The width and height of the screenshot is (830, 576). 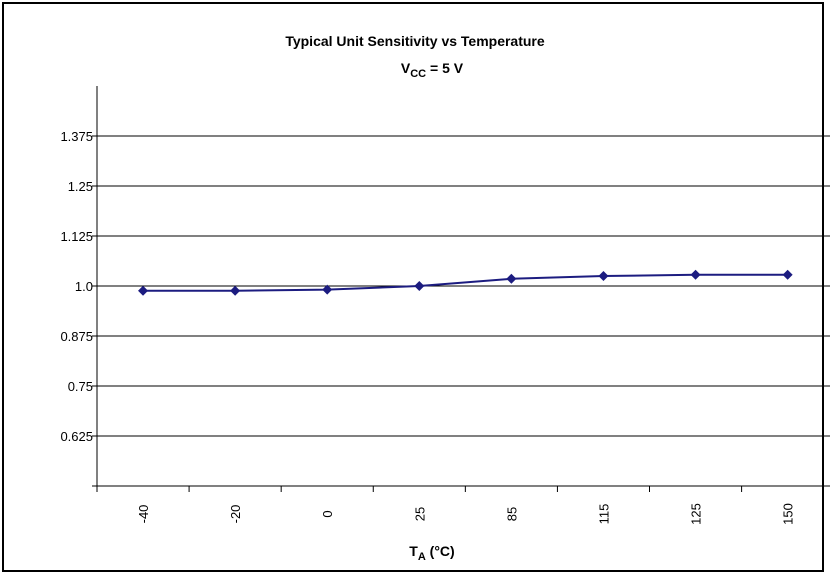 What do you see at coordinates (80, 186) in the screenshot?
I see `y-tick-label: 1.25` at bounding box center [80, 186].